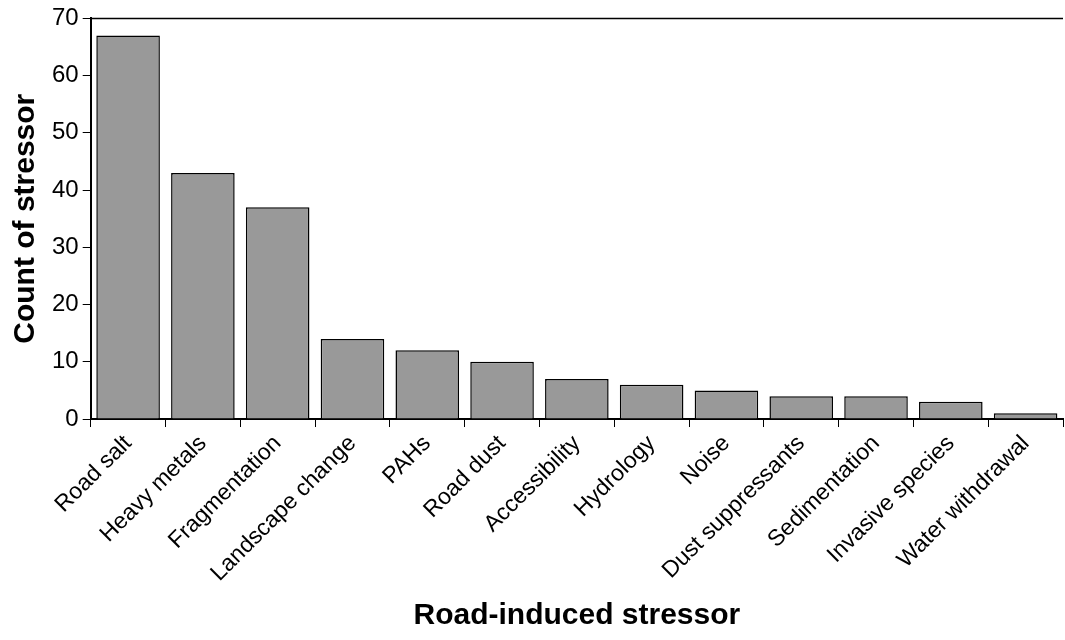  What do you see at coordinates (24, 218) in the screenshot?
I see `y-axis-title: Count of stressor` at bounding box center [24, 218].